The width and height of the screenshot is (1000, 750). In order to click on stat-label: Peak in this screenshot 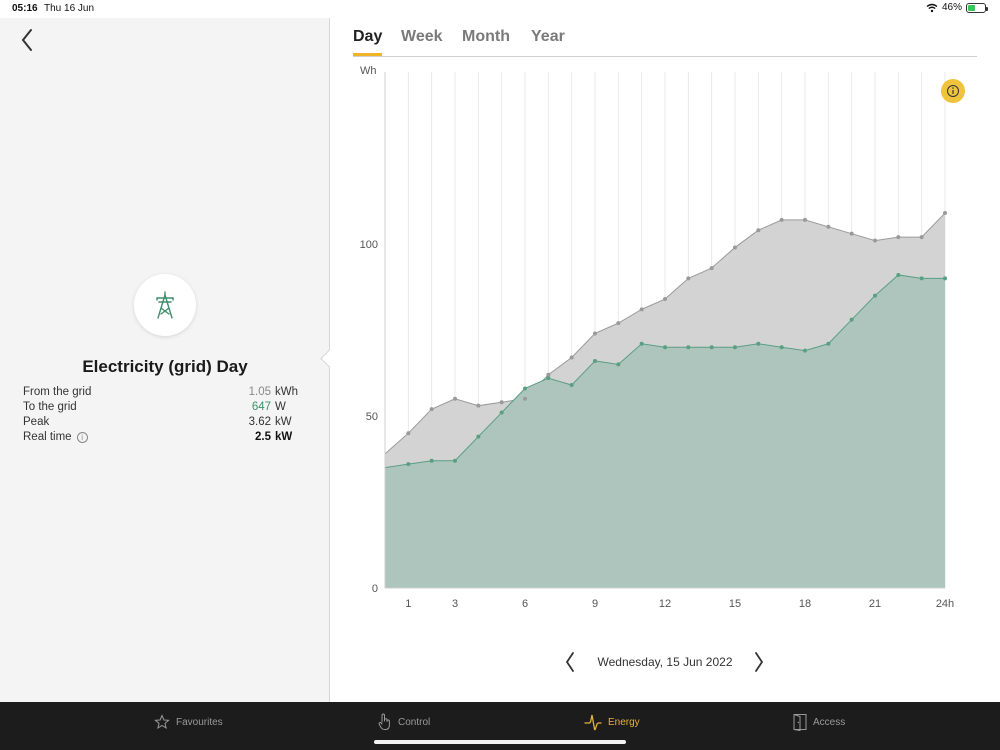, I will do `click(36, 422)`.